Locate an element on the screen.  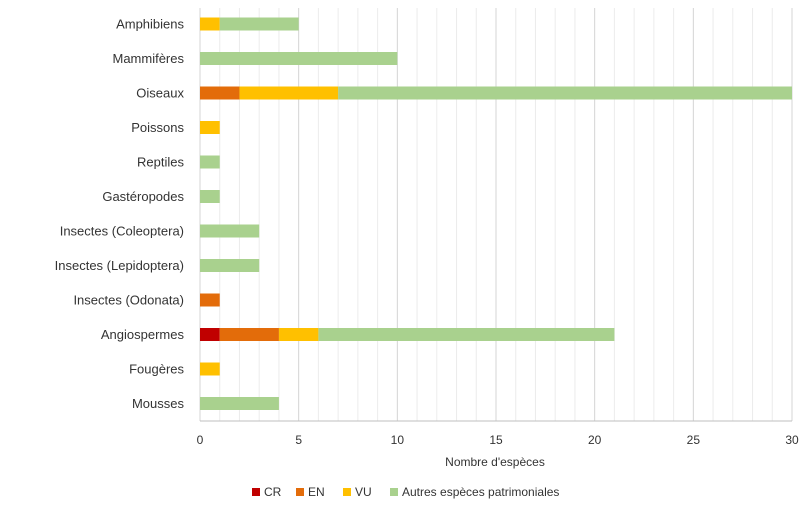
x-axis: 0 5 10 15 20 25 30 is located at coordinates (498, 433).